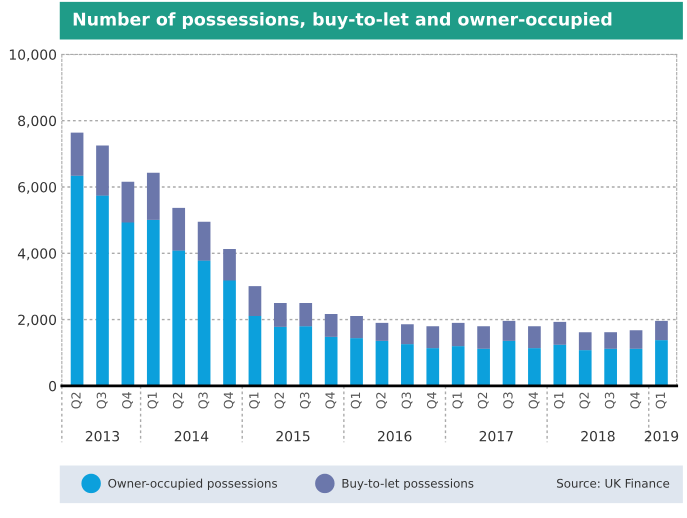 This screenshot has height=518, width=687. What do you see at coordinates (598, 436) in the screenshot?
I see `text: 2018` at bounding box center [598, 436].